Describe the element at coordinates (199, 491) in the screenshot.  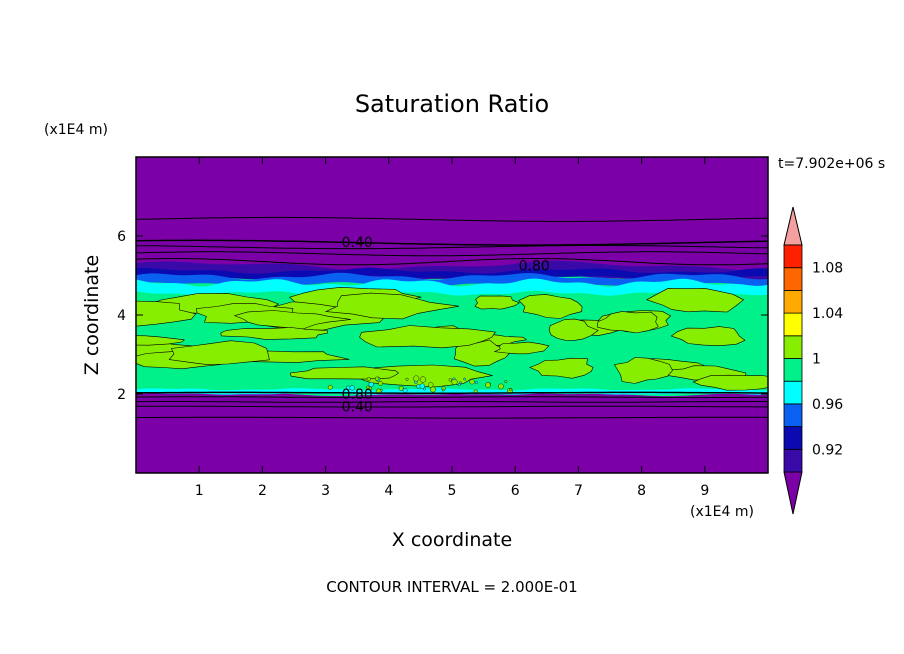
I see `x-tick-label: 1` at that location.